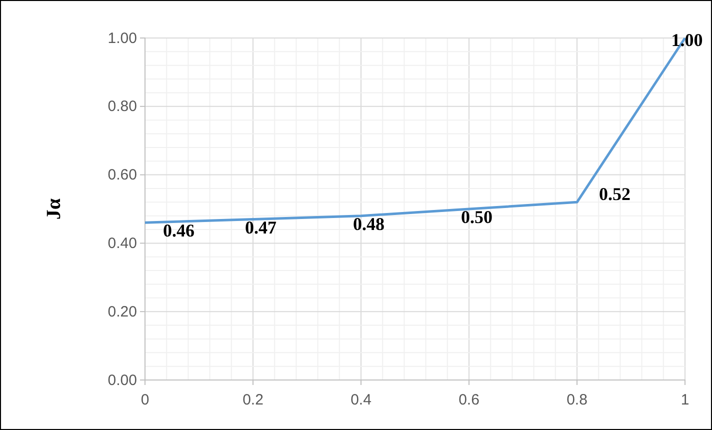  What do you see at coordinates (577, 400) in the screenshot?
I see `x-tick-label: 0.8` at bounding box center [577, 400].